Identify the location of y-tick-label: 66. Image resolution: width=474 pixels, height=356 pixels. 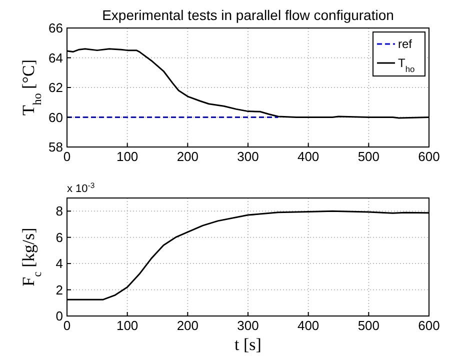
(55, 28).